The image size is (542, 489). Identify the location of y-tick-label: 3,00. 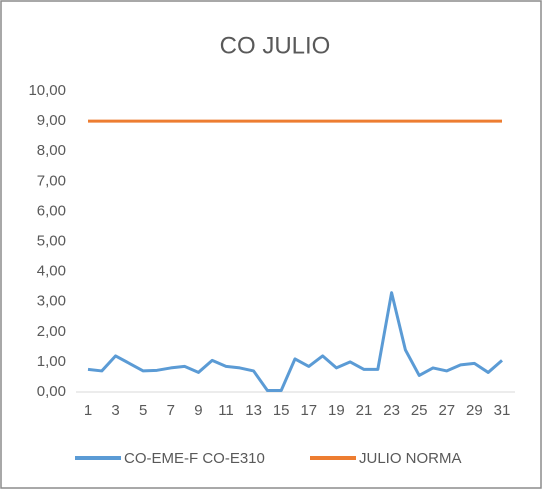
(51, 301).